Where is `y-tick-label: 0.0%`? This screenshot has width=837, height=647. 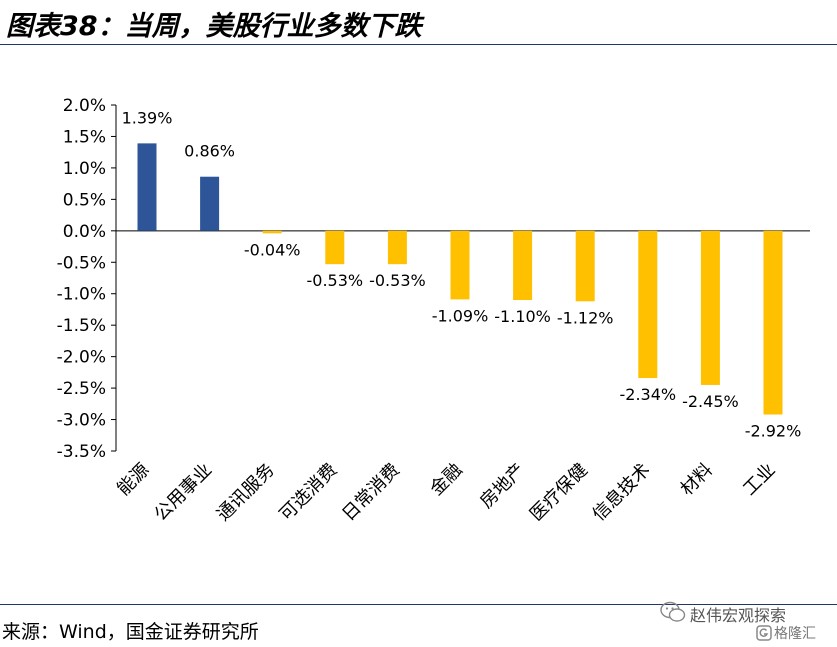
y-tick-label: 0.0% is located at coordinates (84, 232).